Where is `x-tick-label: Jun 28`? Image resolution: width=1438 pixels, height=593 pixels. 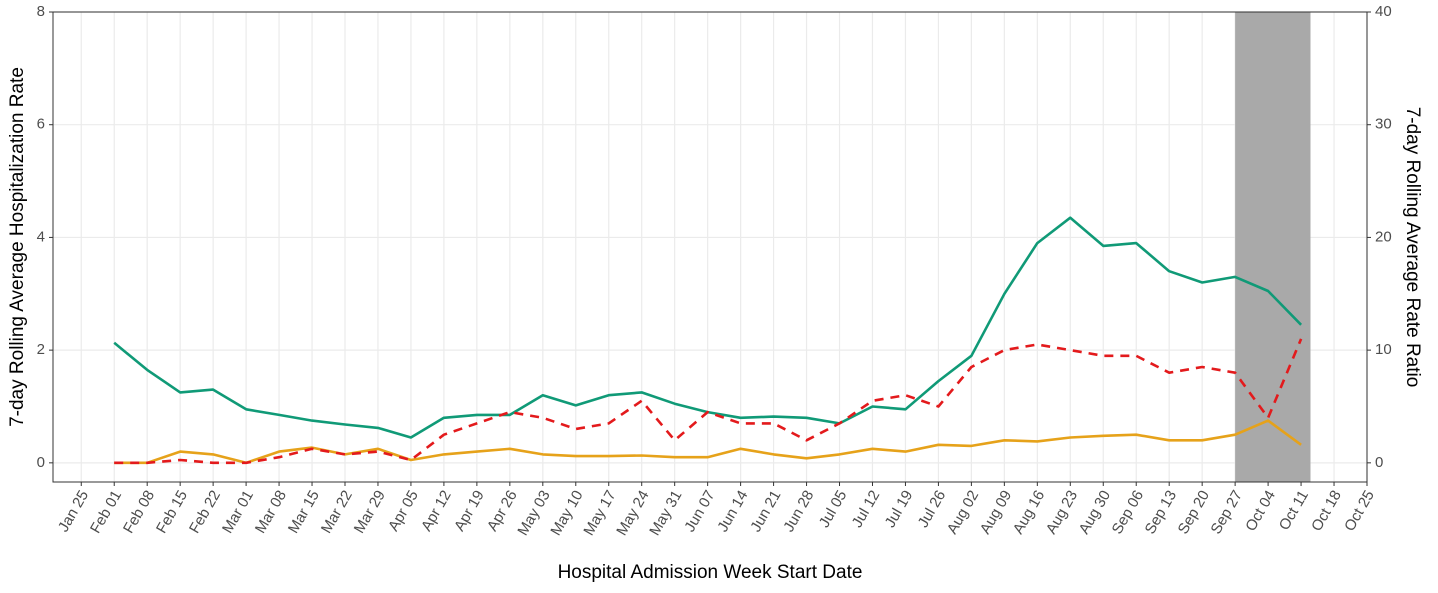
x-tick-label: Jun 28 is located at coordinates (798, 511).